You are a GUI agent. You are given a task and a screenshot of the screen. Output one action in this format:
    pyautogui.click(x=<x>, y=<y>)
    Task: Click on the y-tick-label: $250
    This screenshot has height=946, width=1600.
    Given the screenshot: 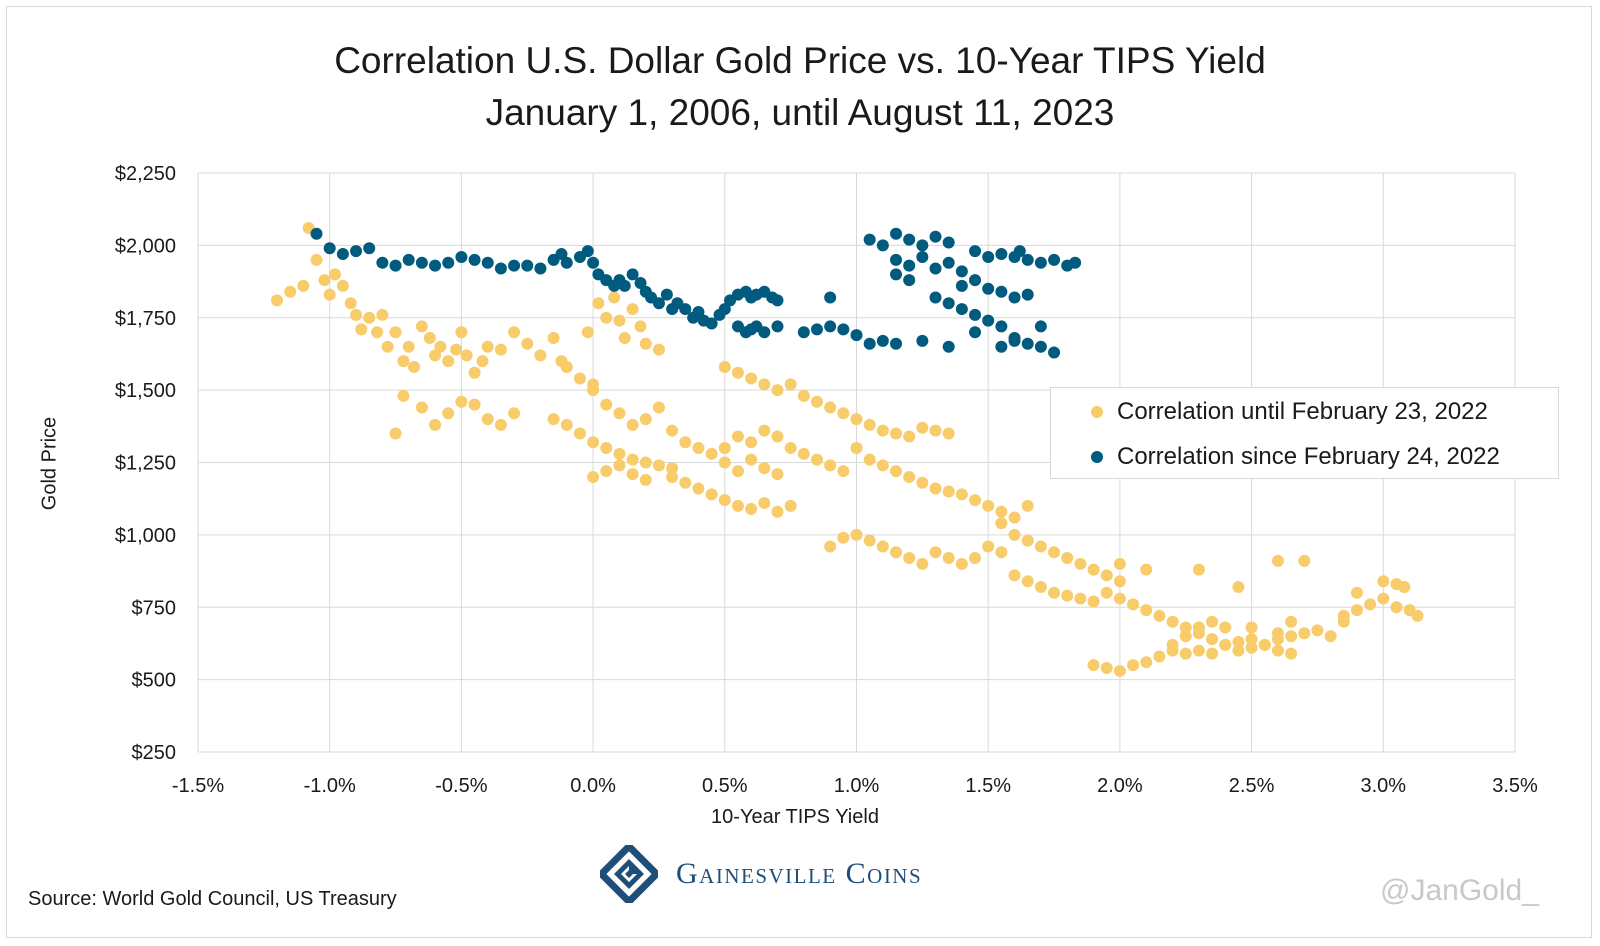 What is the action you would take?
    pyautogui.click(x=154, y=753)
    